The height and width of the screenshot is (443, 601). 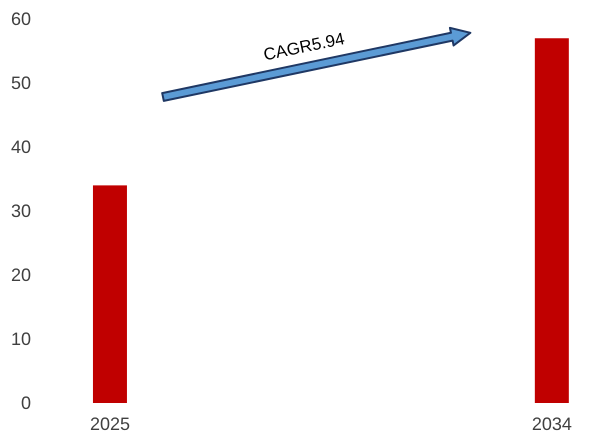 What do you see at coordinates (20, 19) in the screenshot?
I see `y-tick-label: 60` at bounding box center [20, 19].